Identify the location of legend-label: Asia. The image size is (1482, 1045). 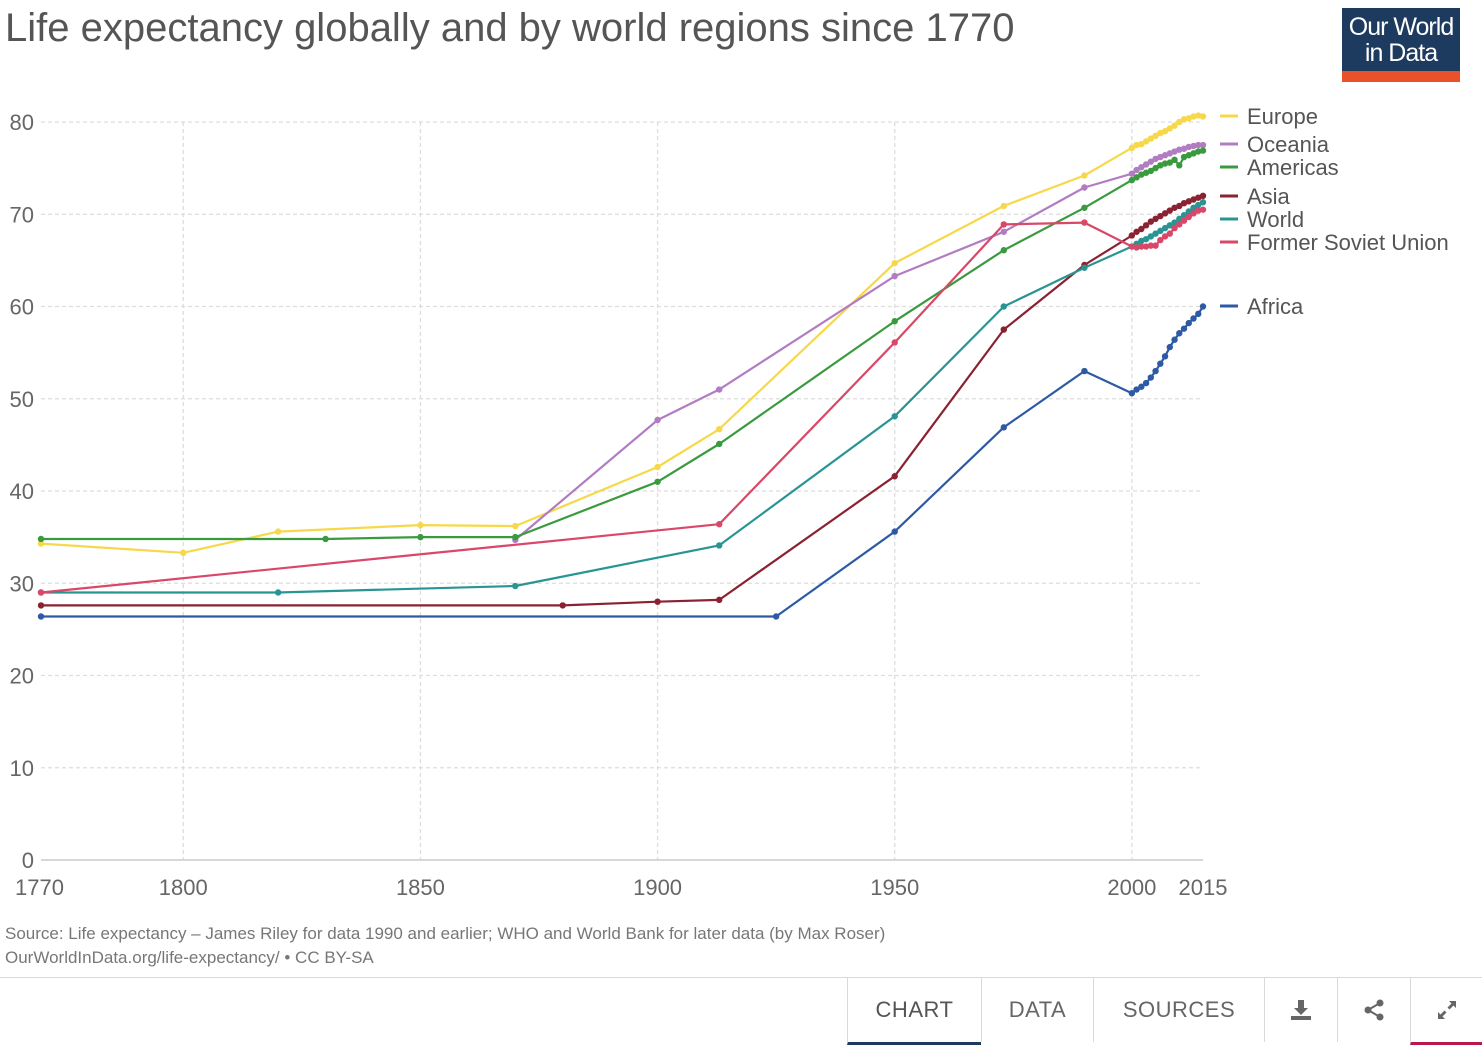
(1269, 196).